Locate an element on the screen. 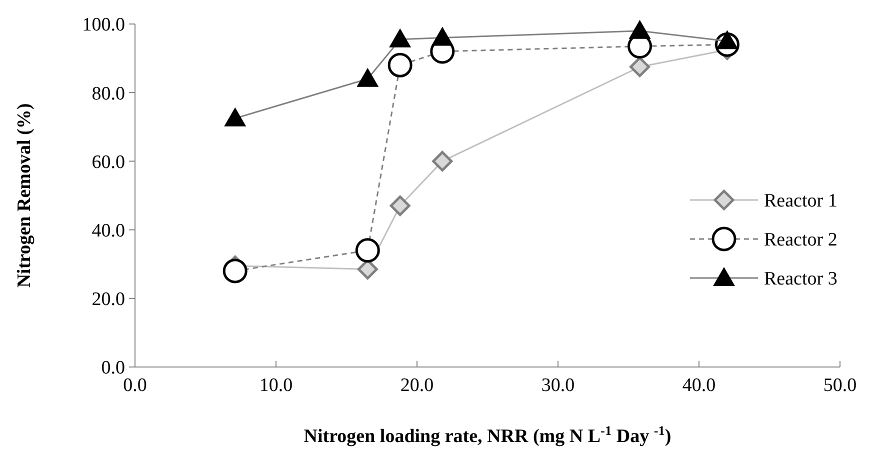  legend-label: Reactor 1 is located at coordinates (801, 201).